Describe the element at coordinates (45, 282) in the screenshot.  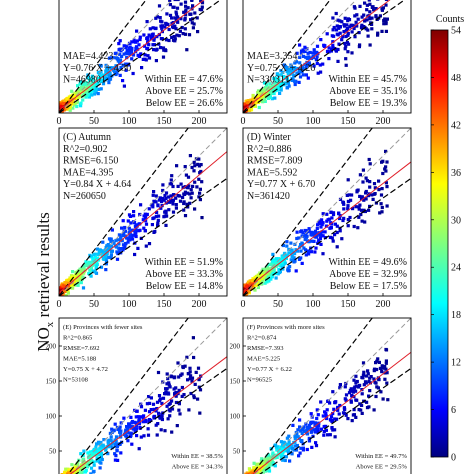
I see `figure-ylabel: NOx retrieval results` at that location.